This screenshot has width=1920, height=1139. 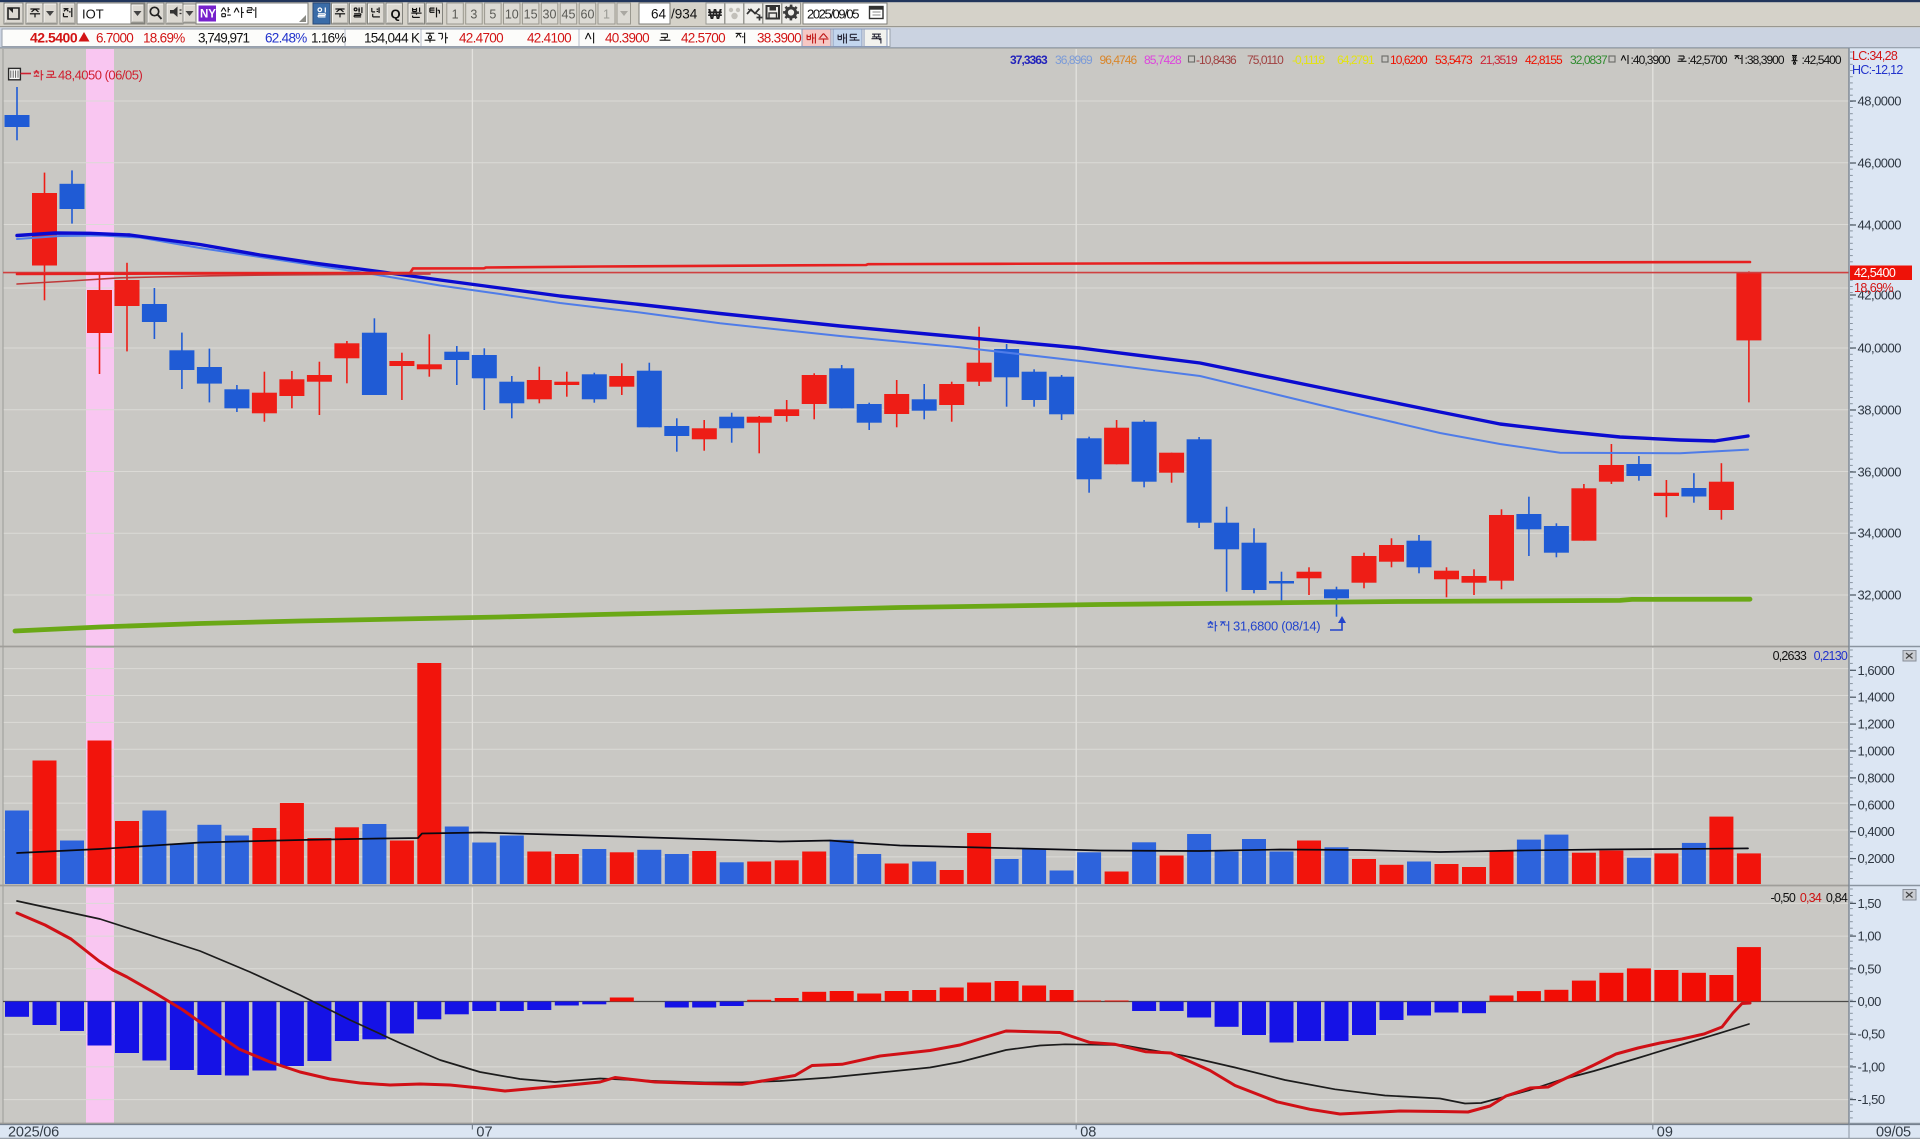 What do you see at coordinates (164, 38) in the screenshot?
I see `svg-text: 18.69%` at bounding box center [164, 38].